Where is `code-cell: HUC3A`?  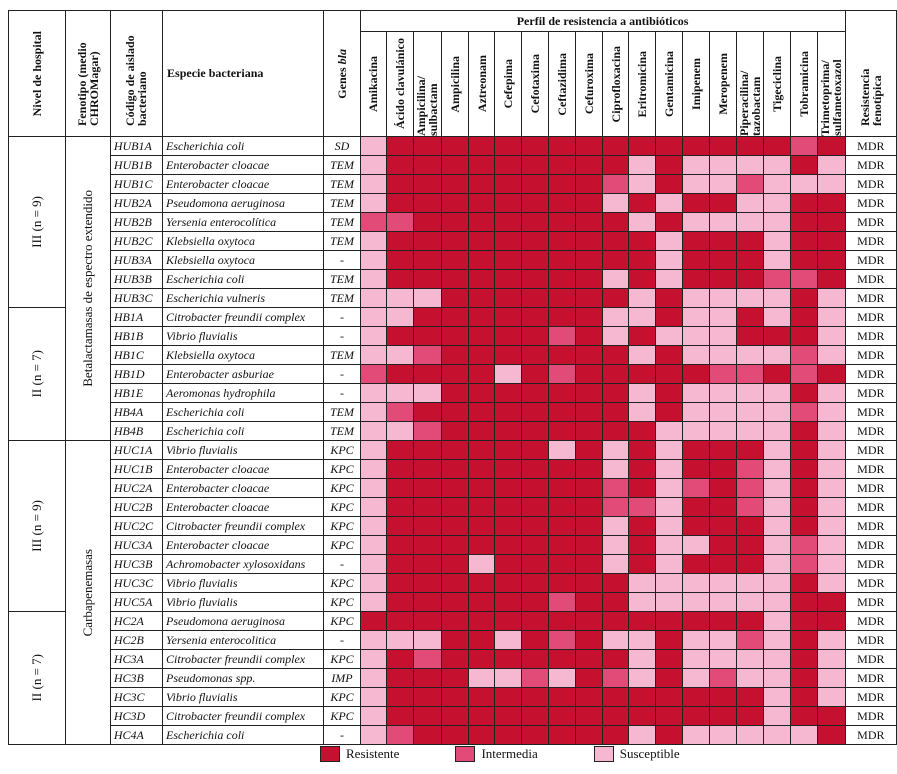 code-cell: HUC3A is located at coordinates (136, 545).